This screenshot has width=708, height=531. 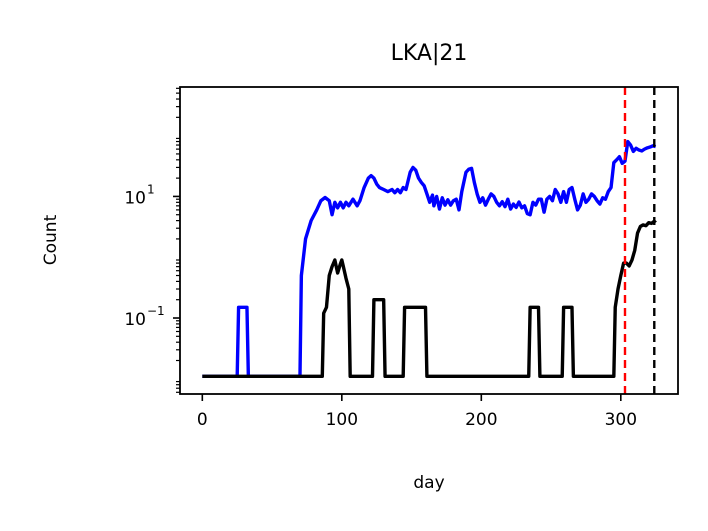 I want to click on x-axis-label: day, so click(x=428, y=483).